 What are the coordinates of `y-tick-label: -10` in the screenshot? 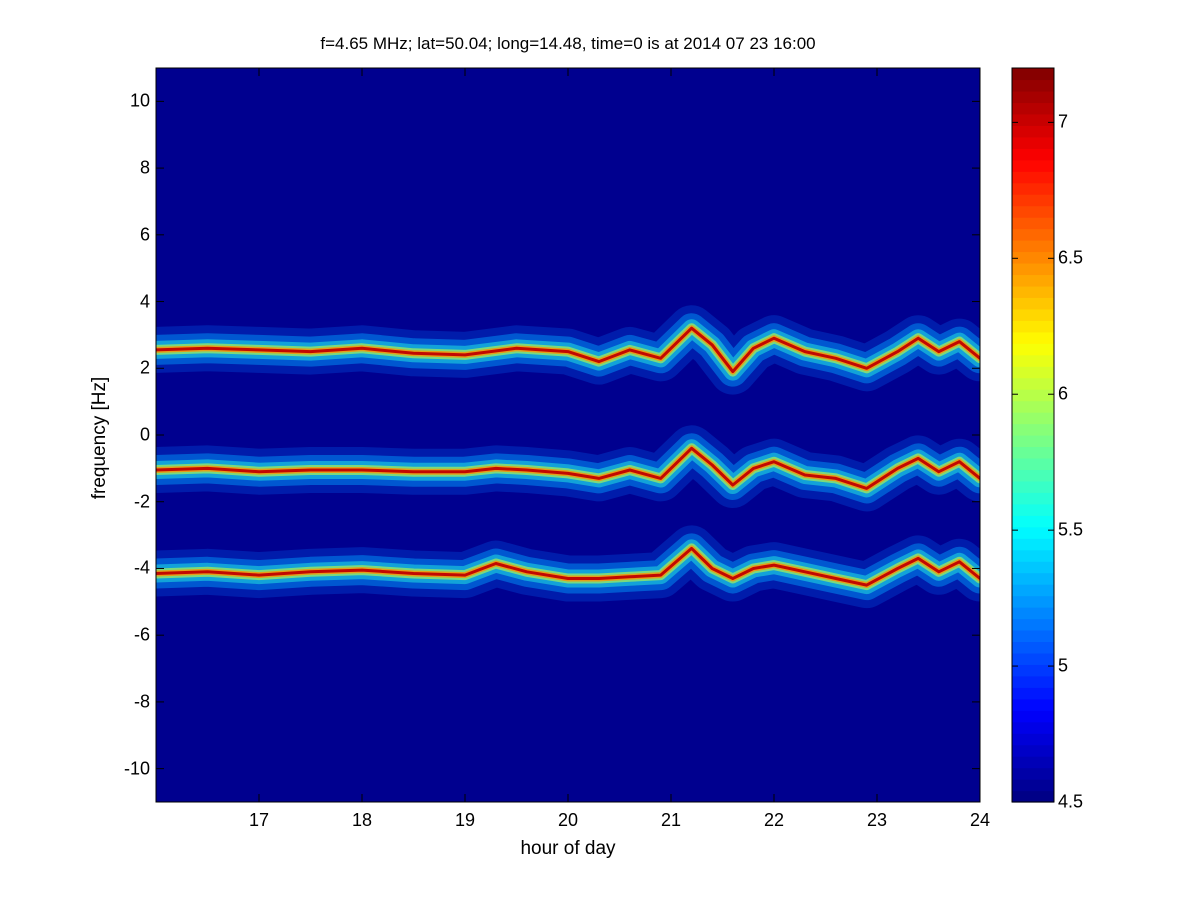 It's located at (136, 768).